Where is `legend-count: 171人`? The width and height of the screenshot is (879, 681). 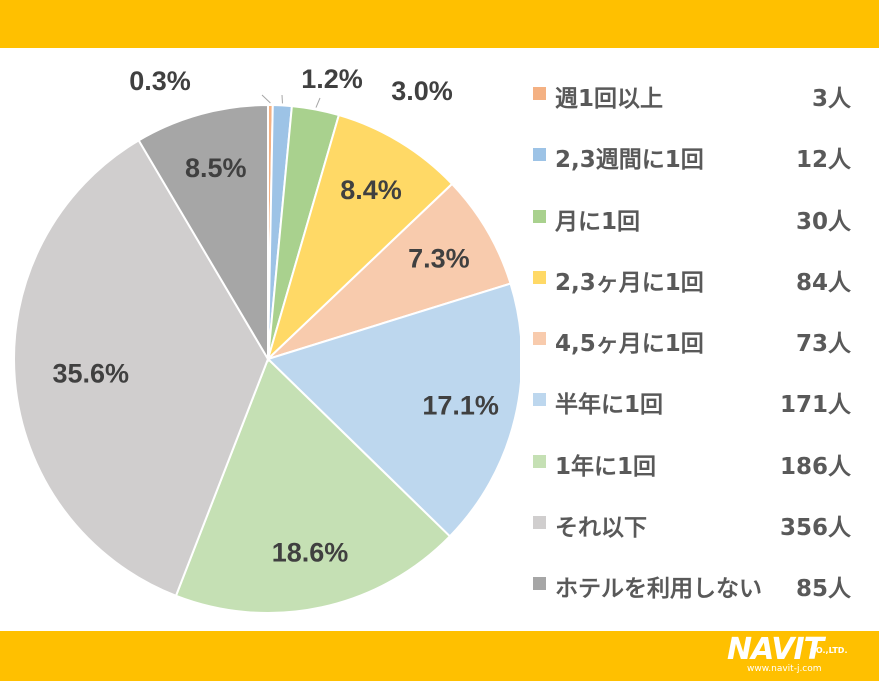 legend-count: 171人 is located at coordinates (815, 405).